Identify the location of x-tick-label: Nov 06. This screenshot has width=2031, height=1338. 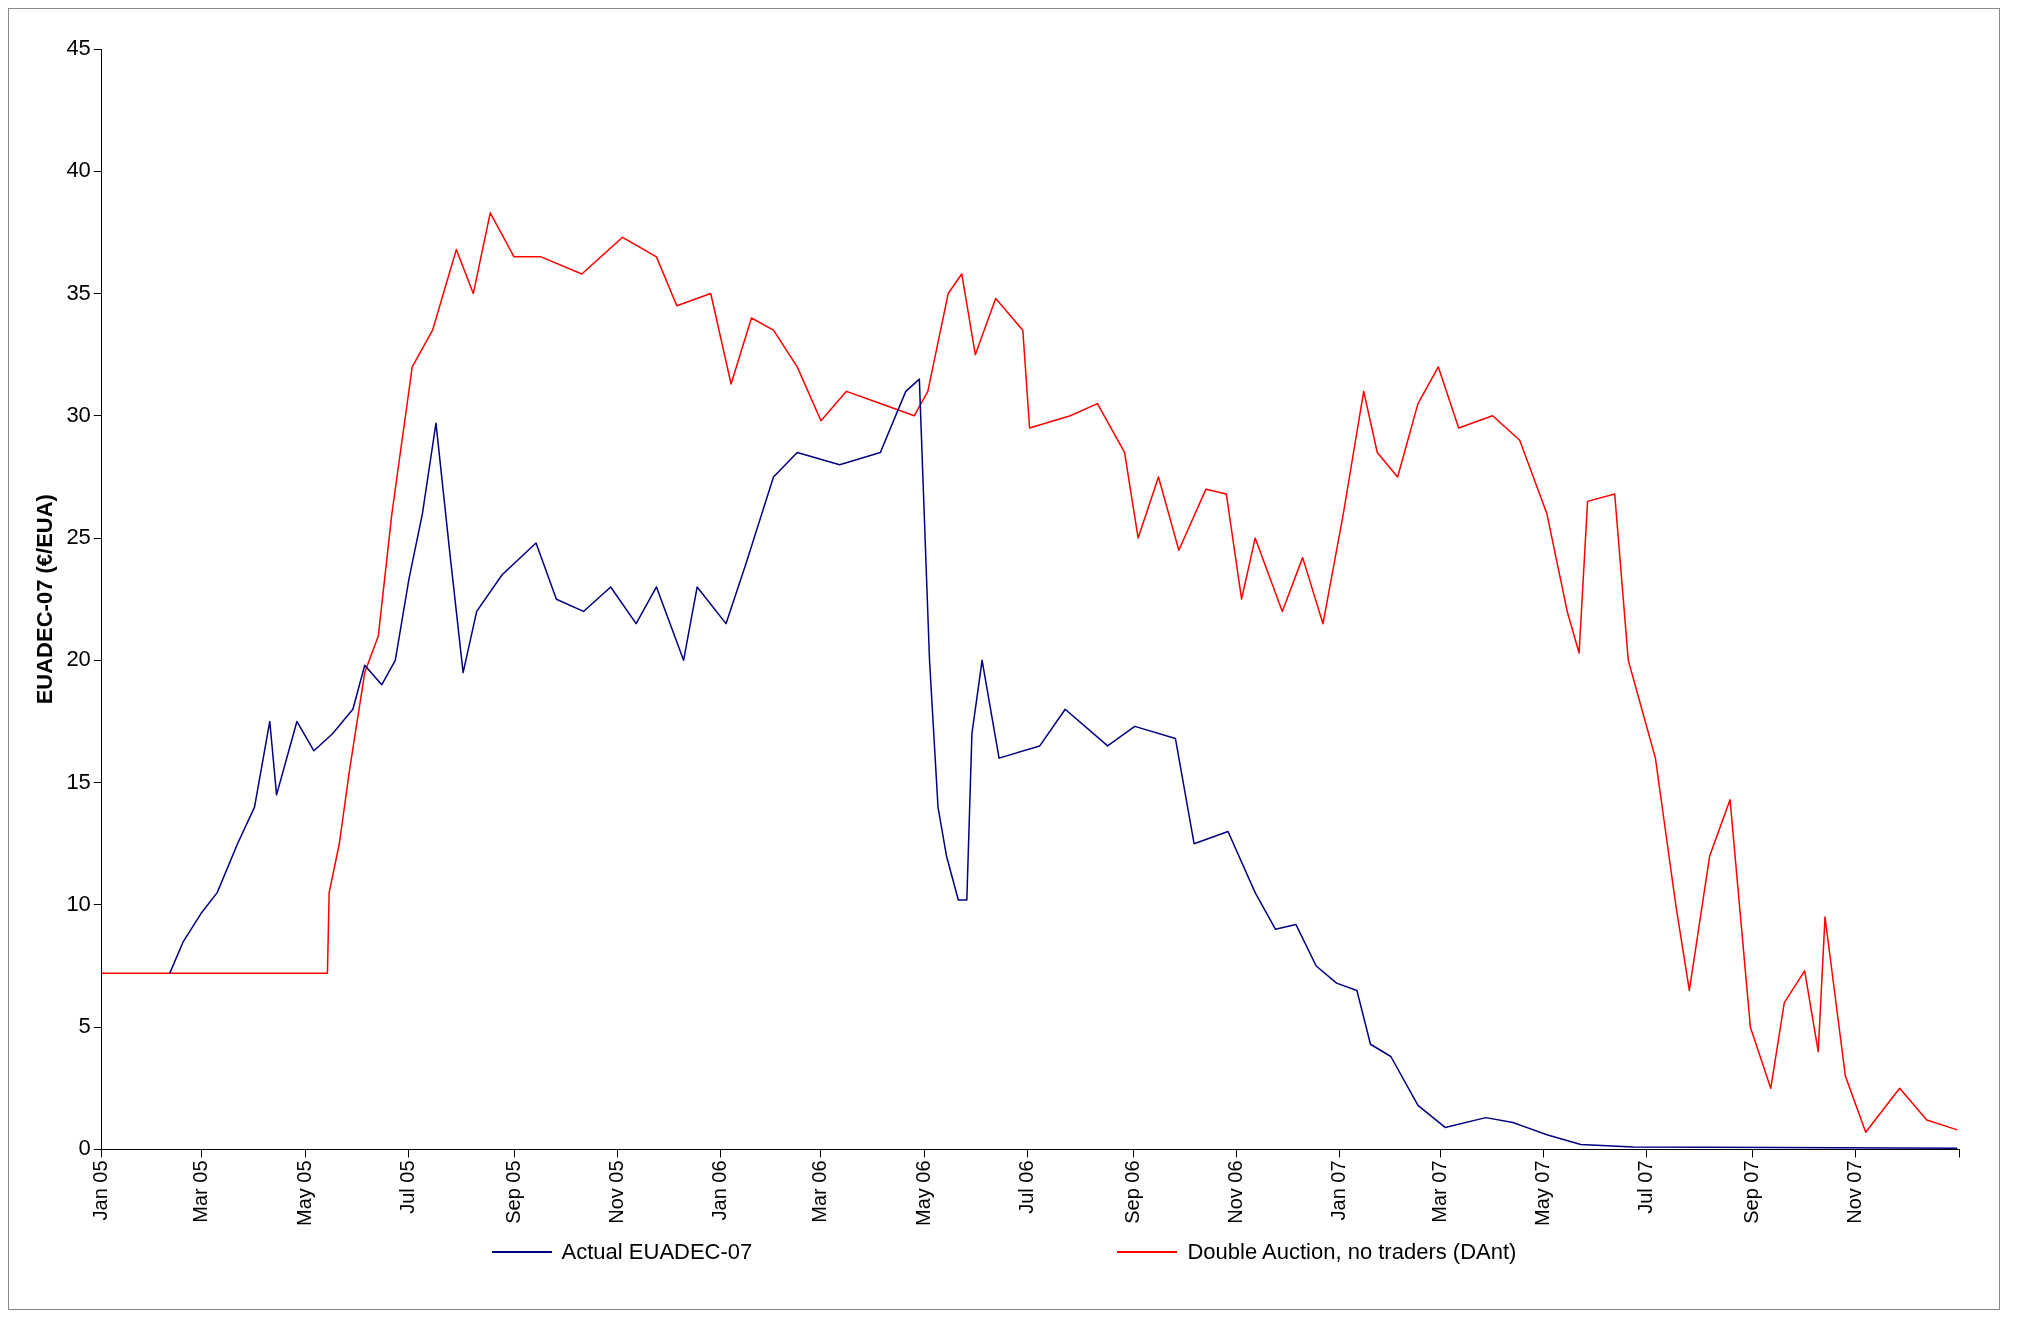
(1235, 1192).